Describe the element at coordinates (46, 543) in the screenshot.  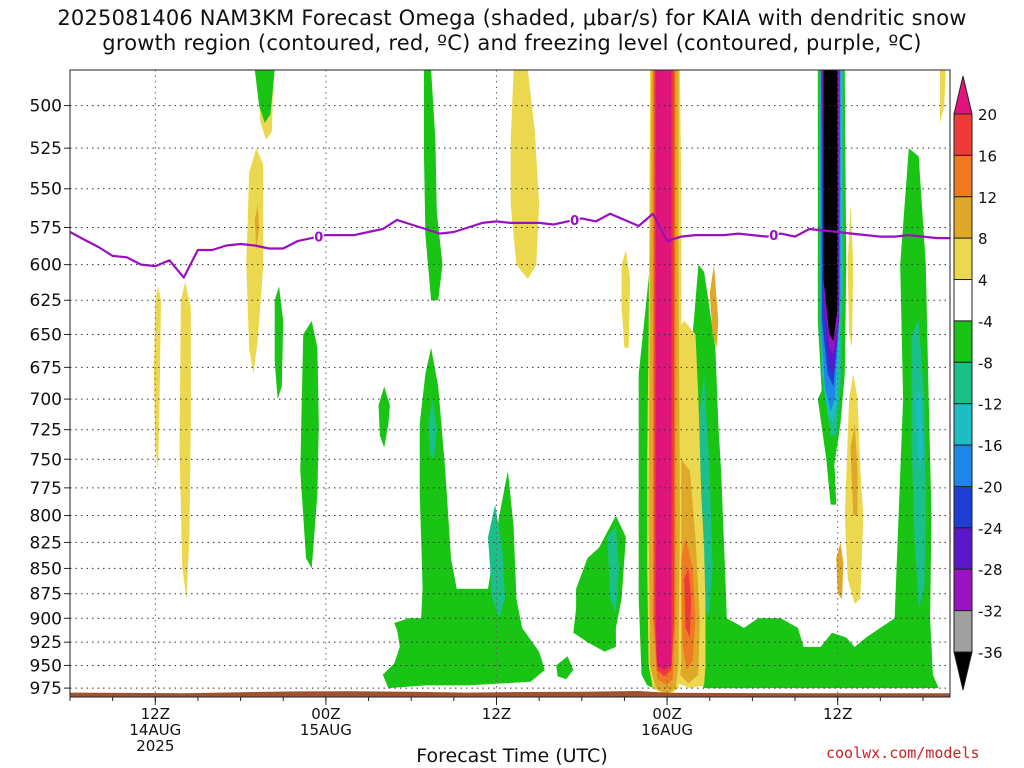
I see `y-tick-label: 825` at that location.